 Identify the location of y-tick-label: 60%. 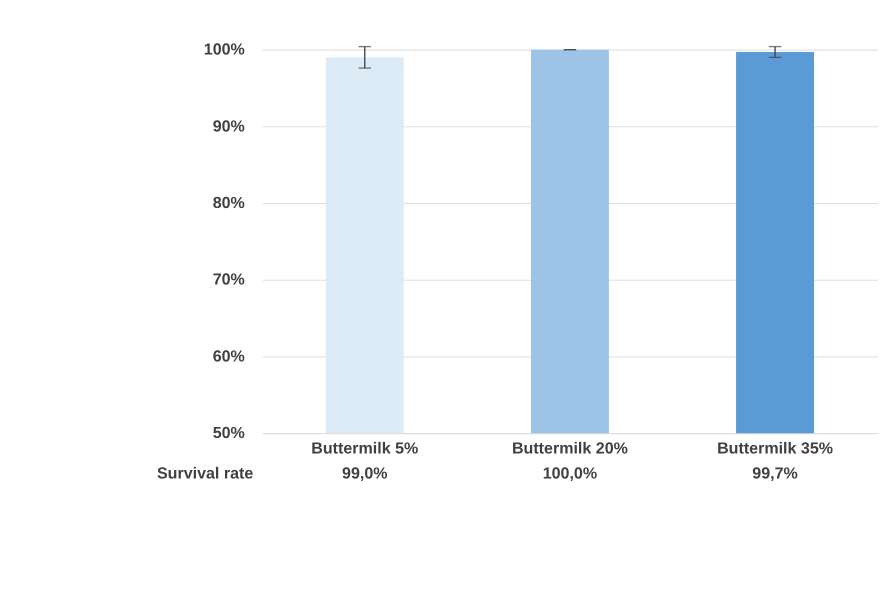
(228, 356).